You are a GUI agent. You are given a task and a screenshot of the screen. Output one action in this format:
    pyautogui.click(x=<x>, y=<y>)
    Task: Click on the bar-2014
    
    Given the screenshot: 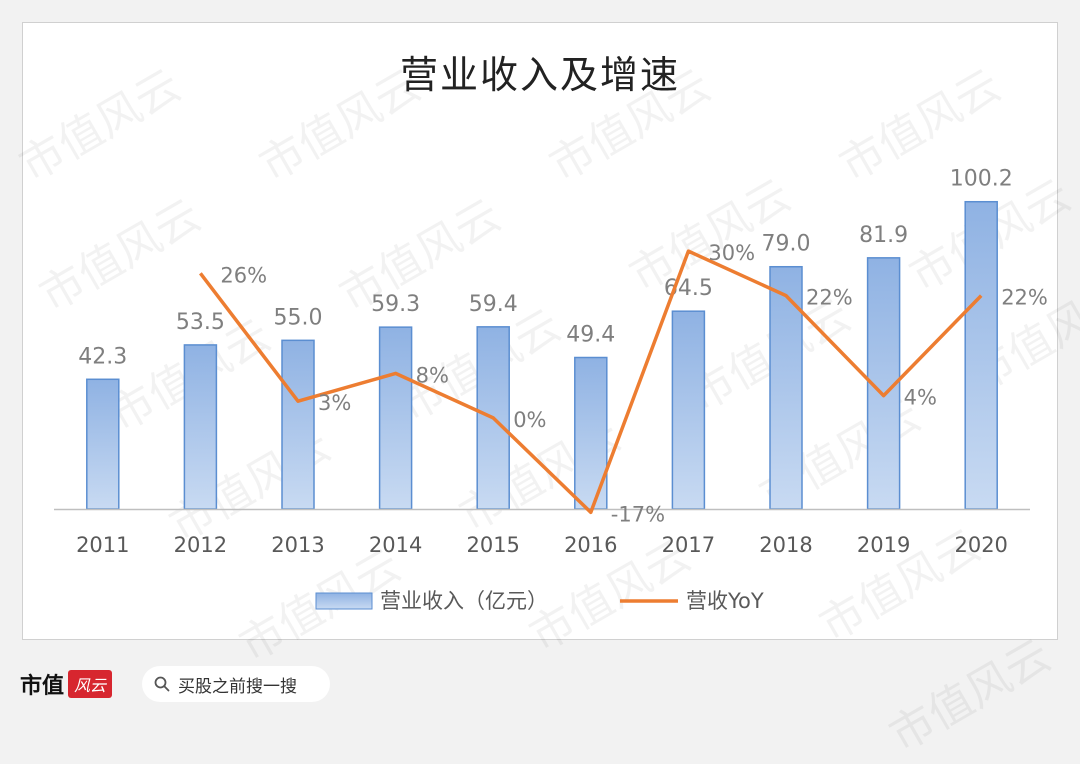 What is the action you would take?
    pyautogui.click(x=395, y=418)
    